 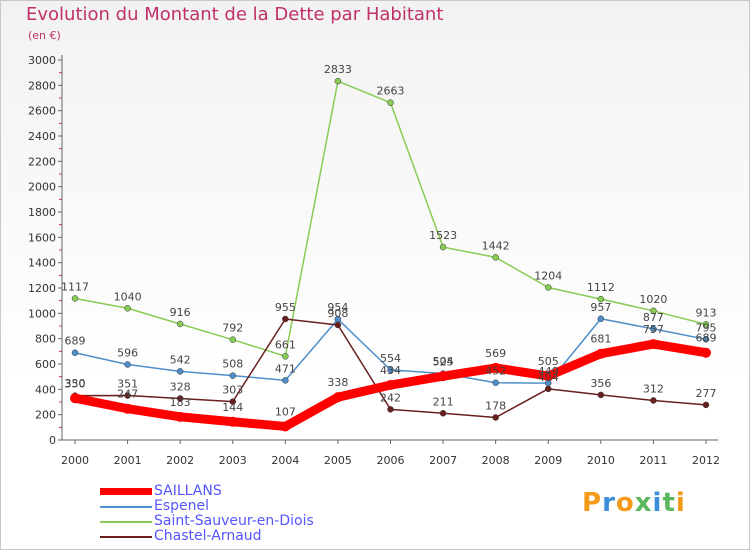 What do you see at coordinates (42, 187) in the screenshot?
I see `y-tick-label: 2000` at bounding box center [42, 187].